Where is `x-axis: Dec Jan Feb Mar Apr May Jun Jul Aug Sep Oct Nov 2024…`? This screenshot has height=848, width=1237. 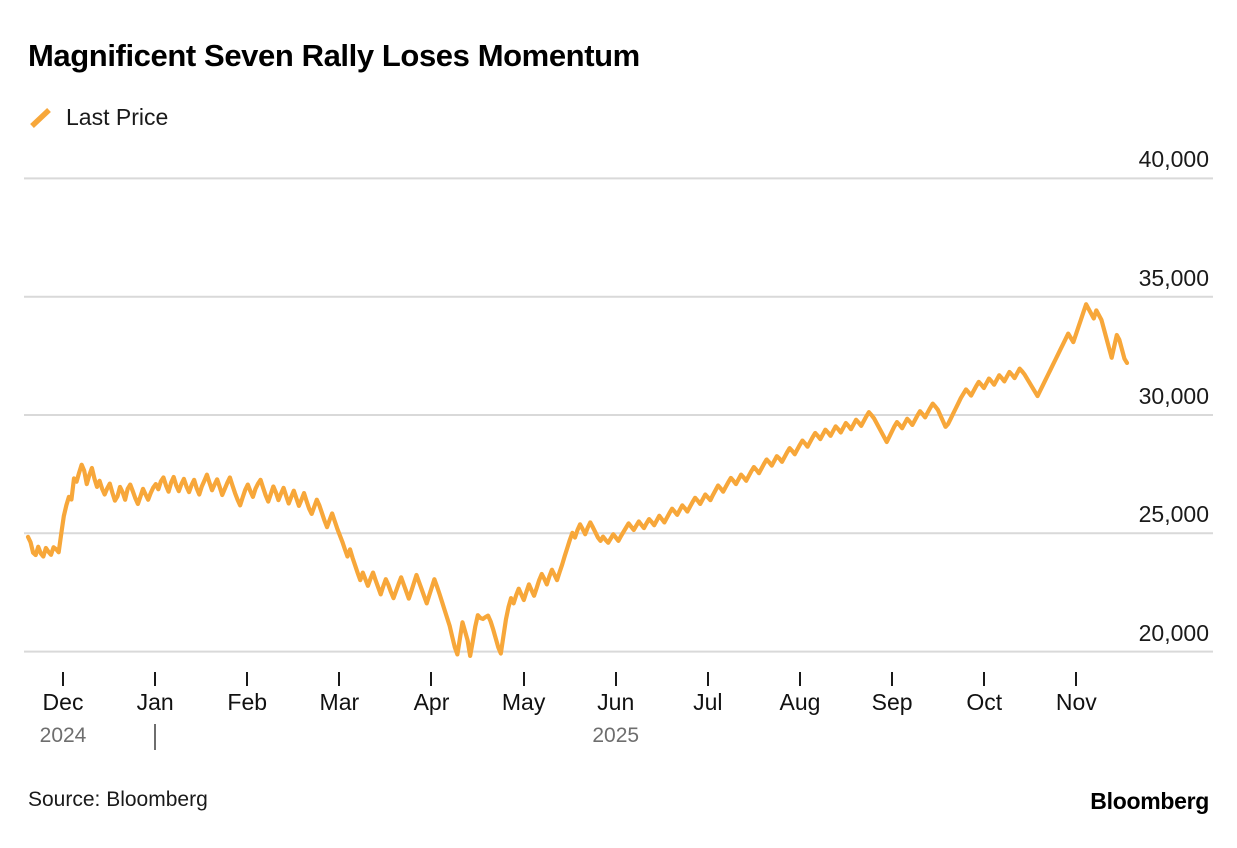 x-axis: Dec Jan Feb Mar Apr May Jun Jul Aug Sep Oct Nov 2024… is located at coordinates (618, 722).